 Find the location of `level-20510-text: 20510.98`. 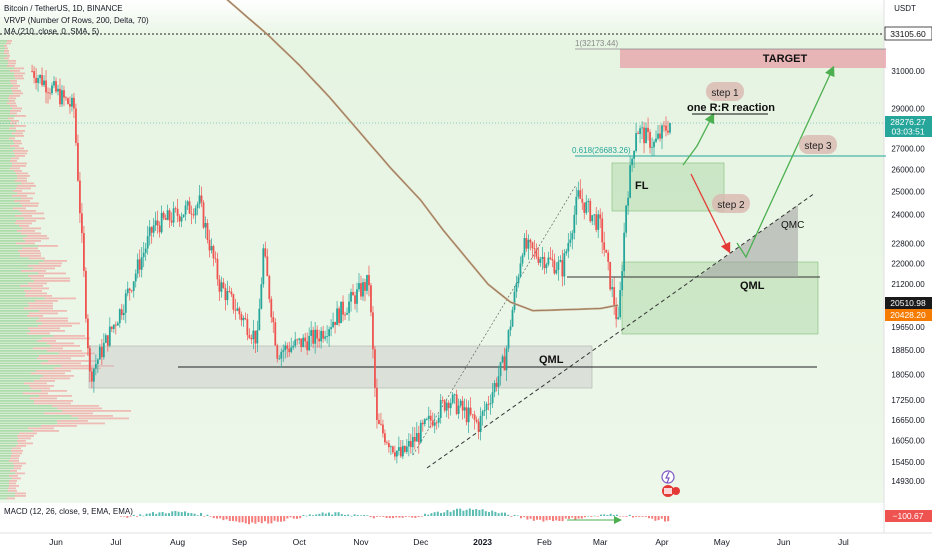

level-20510-text: 20510.98 is located at coordinates (908, 303).